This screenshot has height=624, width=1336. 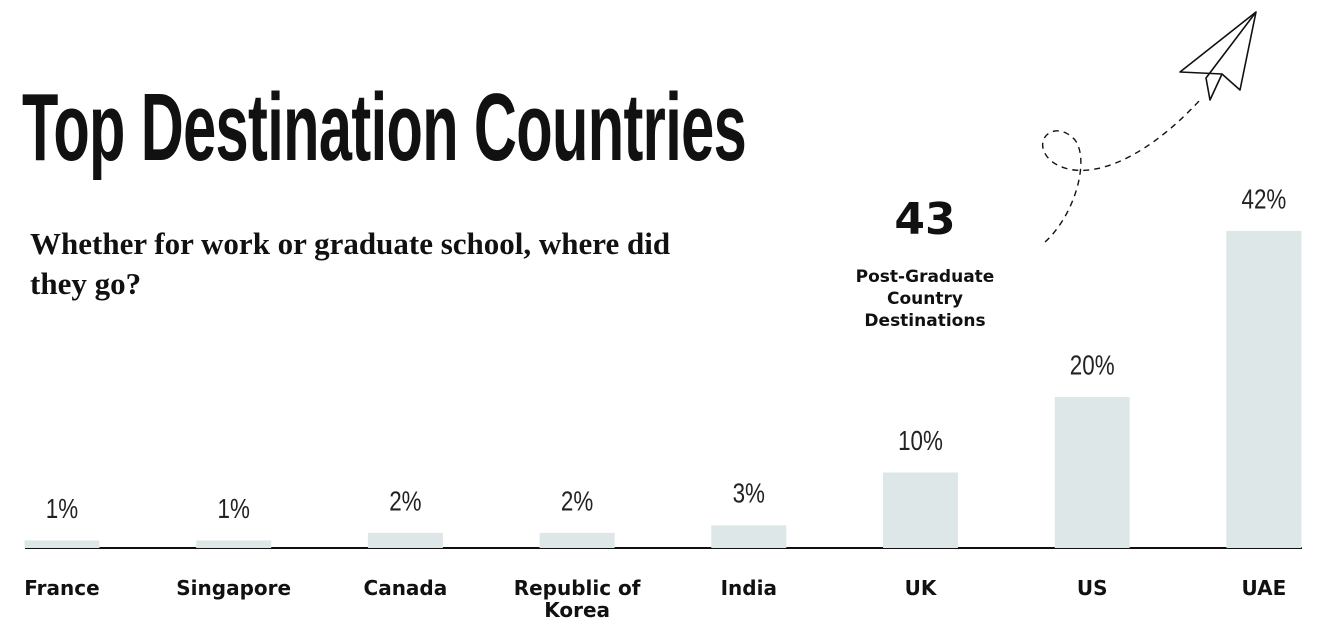 What do you see at coordinates (925, 219) in the screenshot?
I see `annotation-value: 43` at bounding box center [925, 219].